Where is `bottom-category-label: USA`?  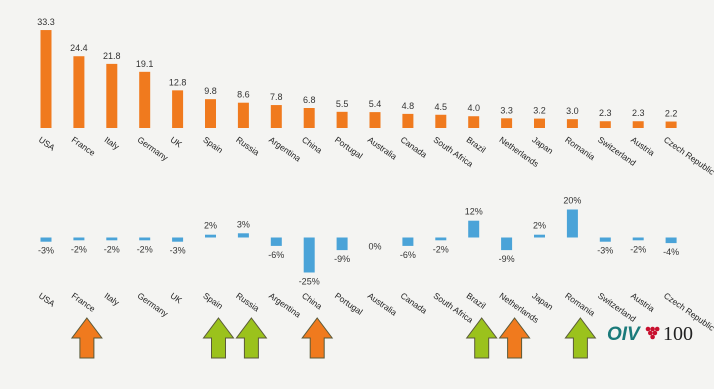 bottom-category-label: USA is located at coordinates (47, 299).